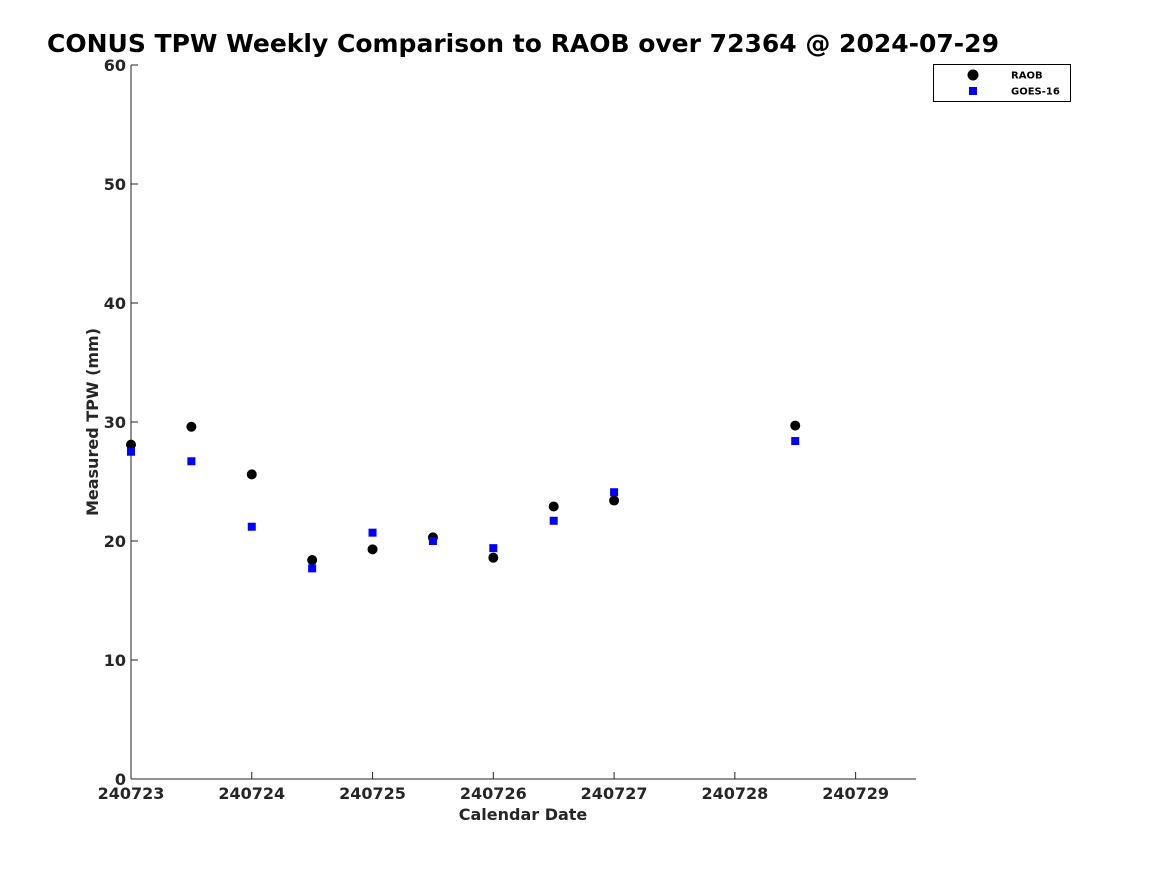 The height and width of the screenshot is (875, 1167). What do you see at coordinates (973, 75) in the screenshot?
I see `legend-raob-marker` at bounding box center [973, 75].